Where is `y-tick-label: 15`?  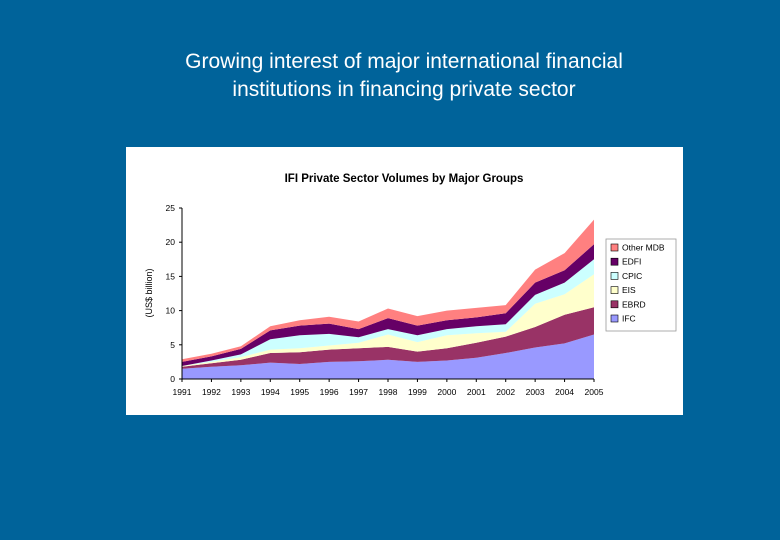 y-tick-label: 15 is located at coordinates (171, 276).